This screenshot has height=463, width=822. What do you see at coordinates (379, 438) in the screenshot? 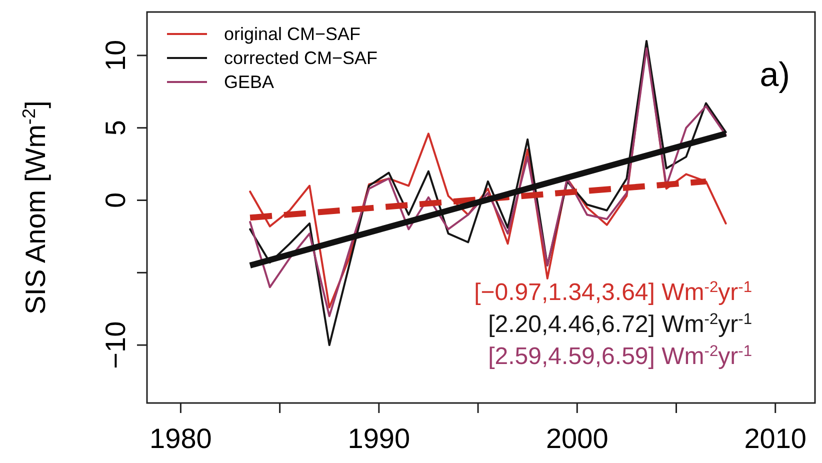
I see `x-tick-label: 1990` at bounding box center [379, 438].